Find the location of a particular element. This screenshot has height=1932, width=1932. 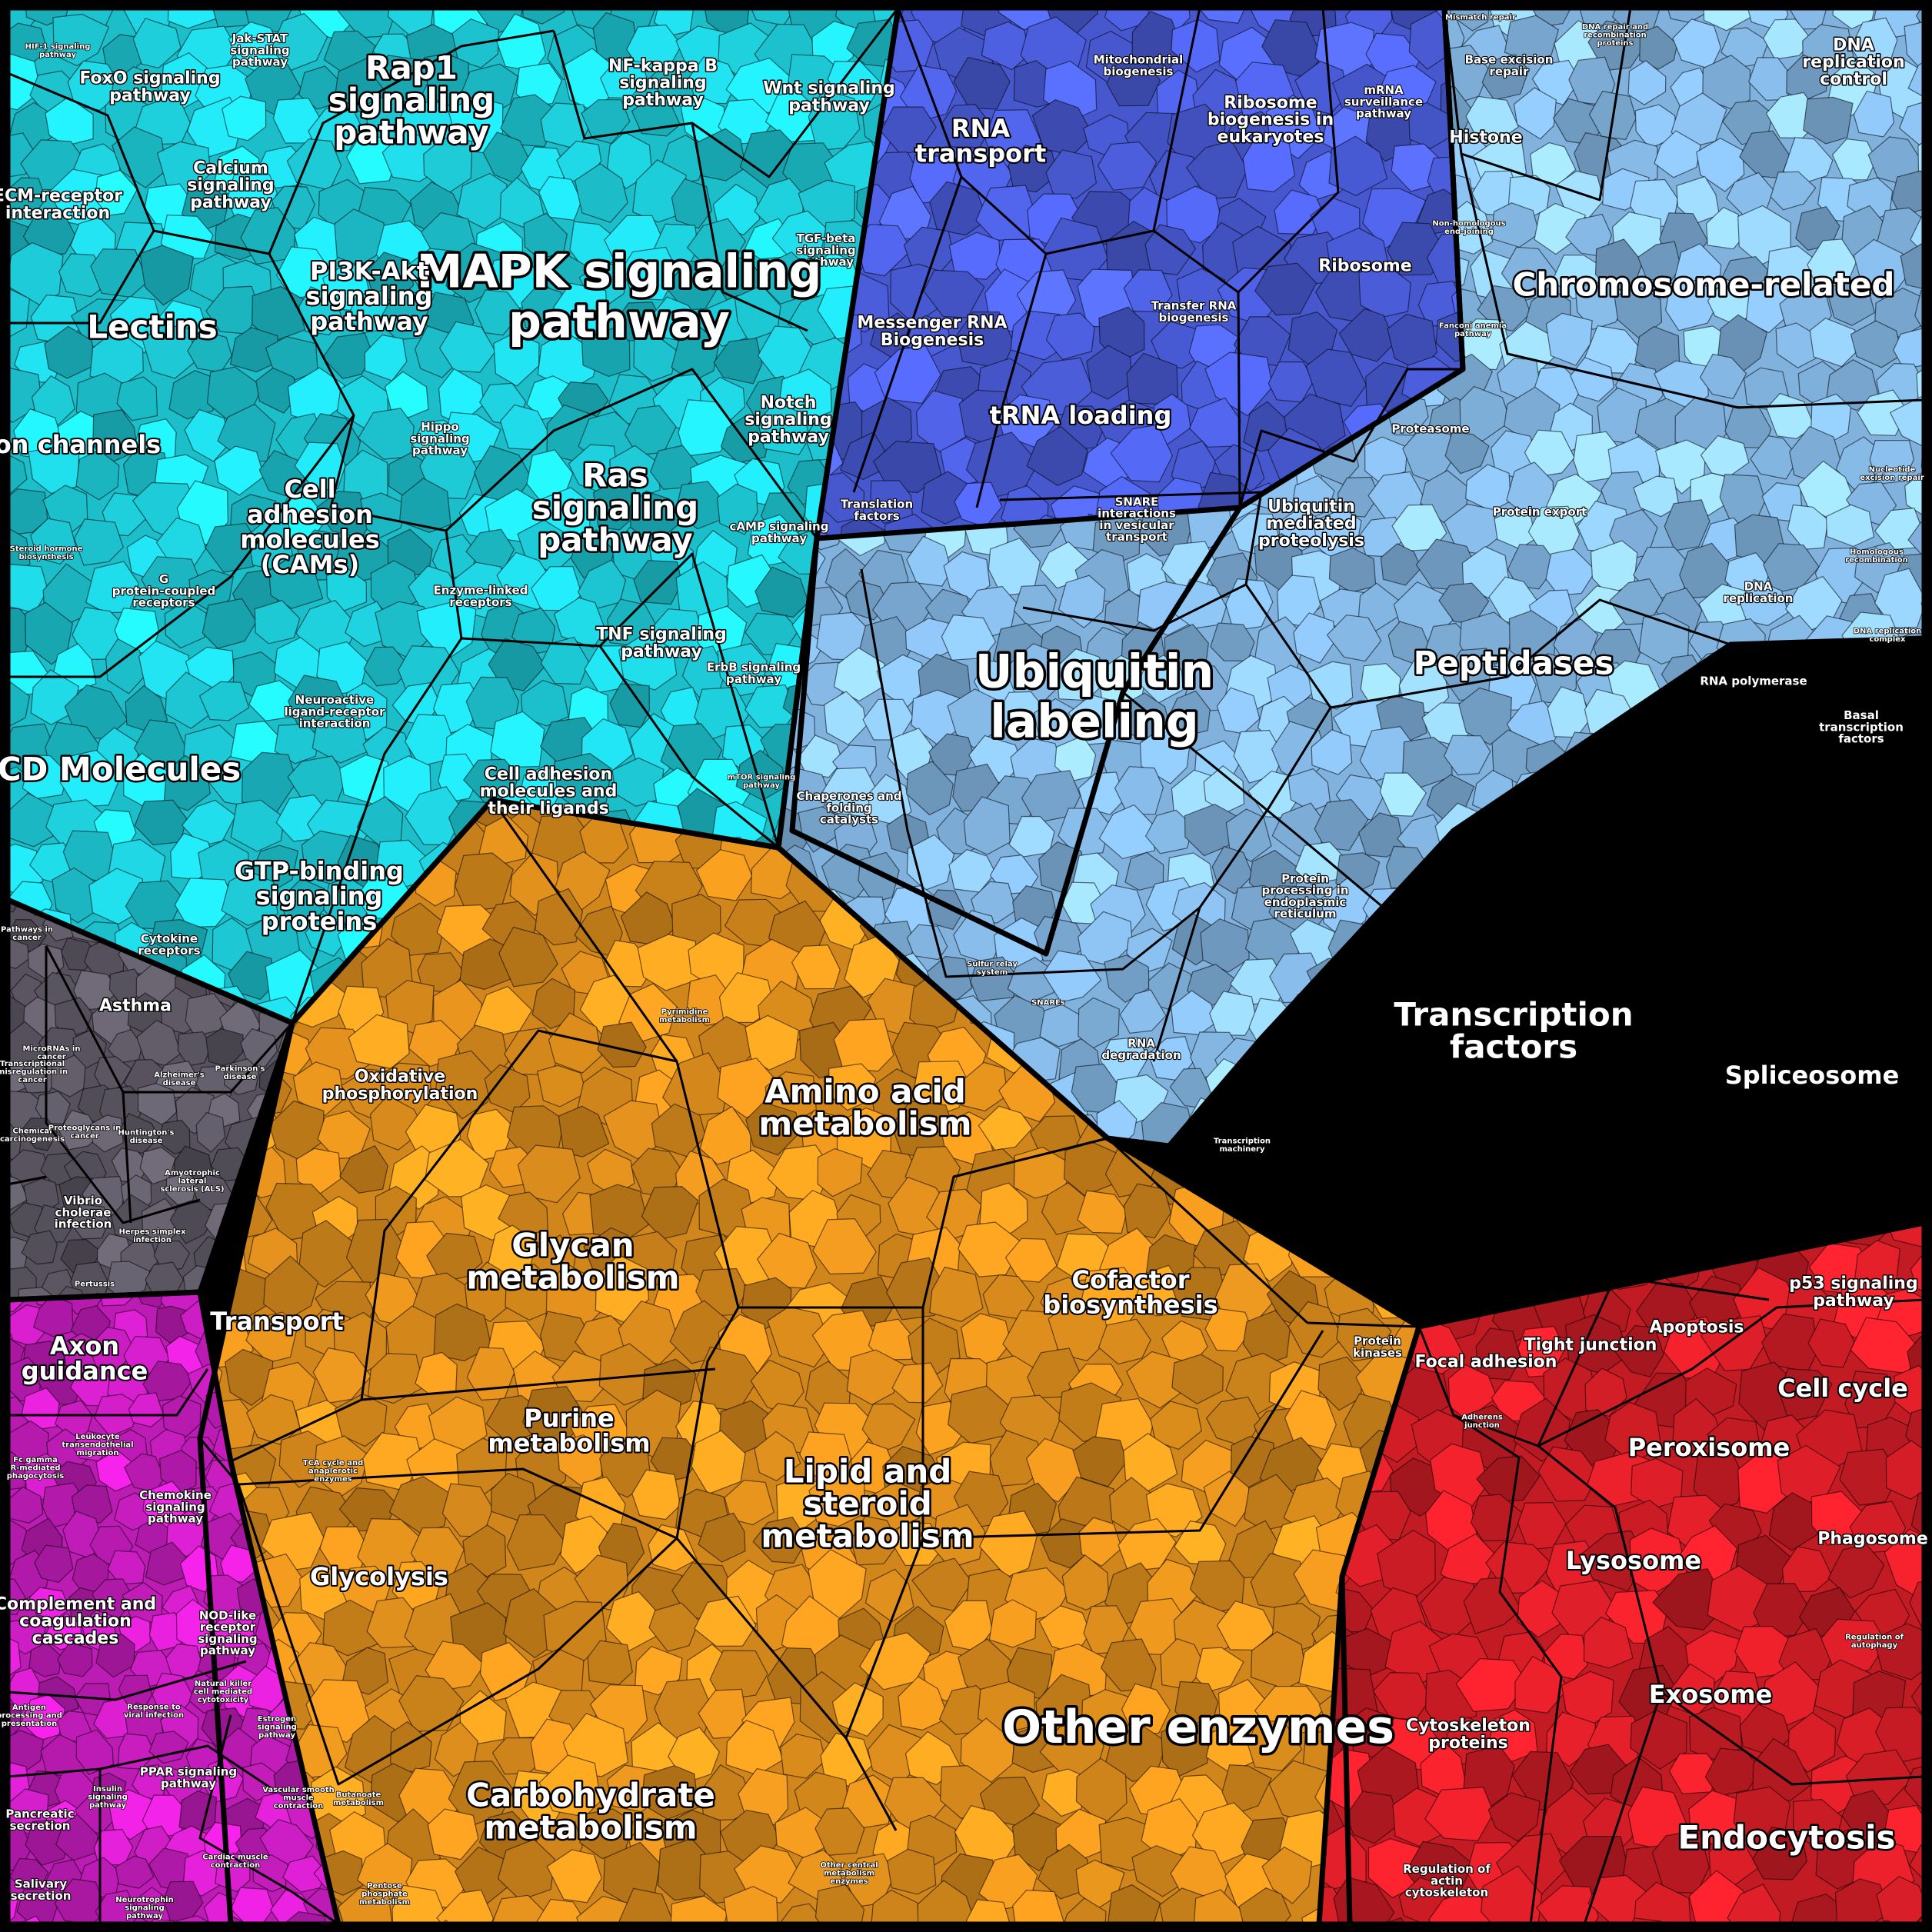

label-neuroactive-ligand-receptor-interaction: Neuroactive ligand-receptor interaction is located at coordinates (334, 712).